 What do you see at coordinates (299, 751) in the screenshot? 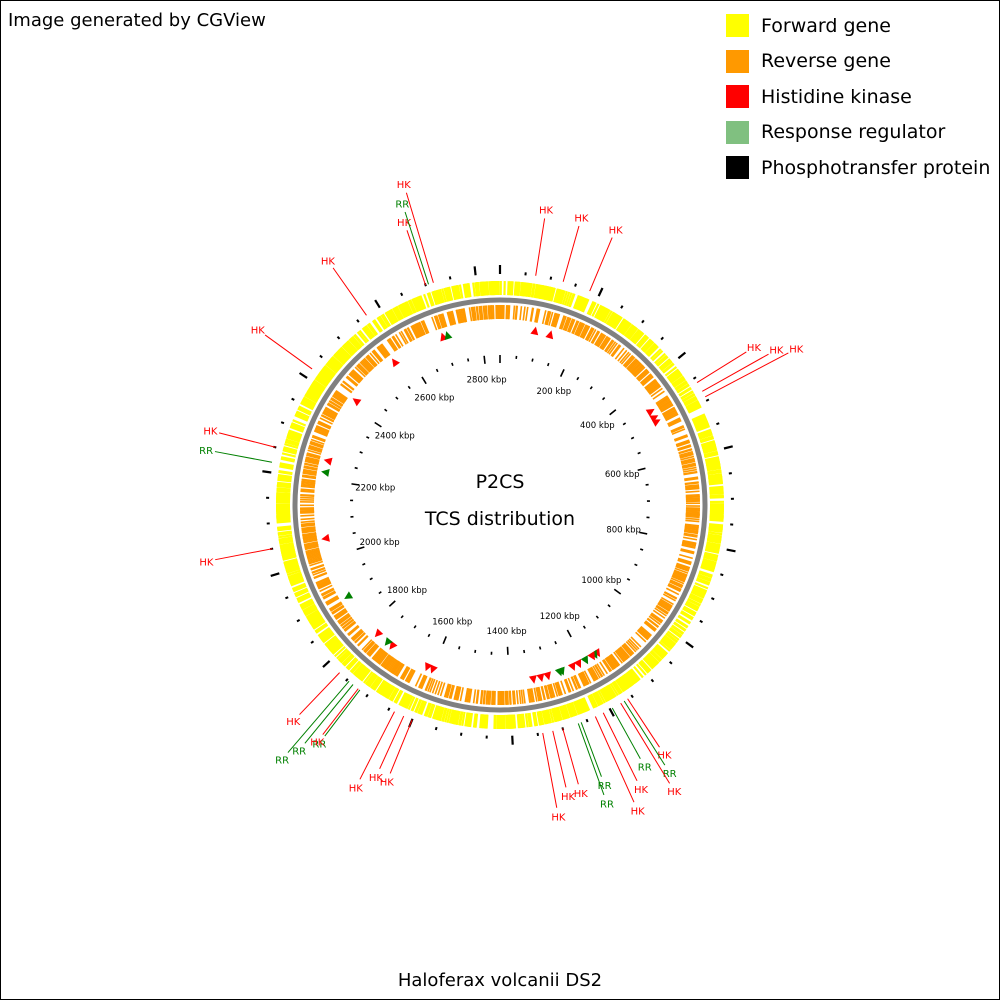
I see `callout-label: RR` at bounding box center [299, 751].